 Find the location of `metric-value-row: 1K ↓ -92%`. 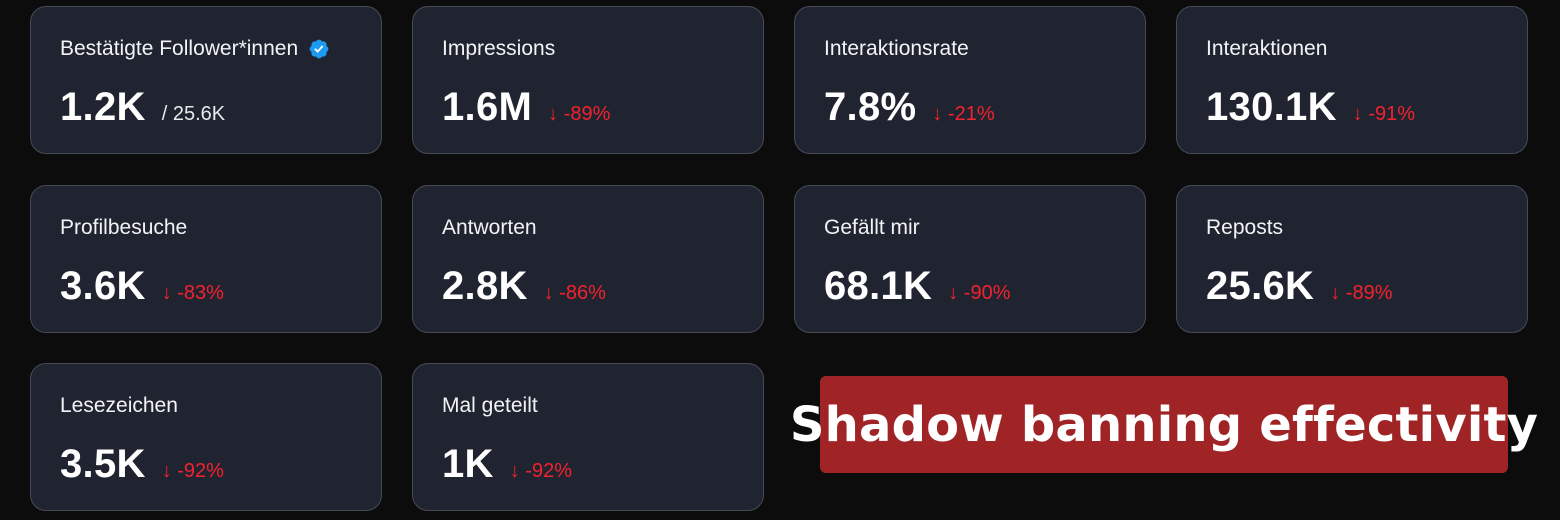

metric-value-row: 1K ↓ -92% is located at coordinates (507, 464).